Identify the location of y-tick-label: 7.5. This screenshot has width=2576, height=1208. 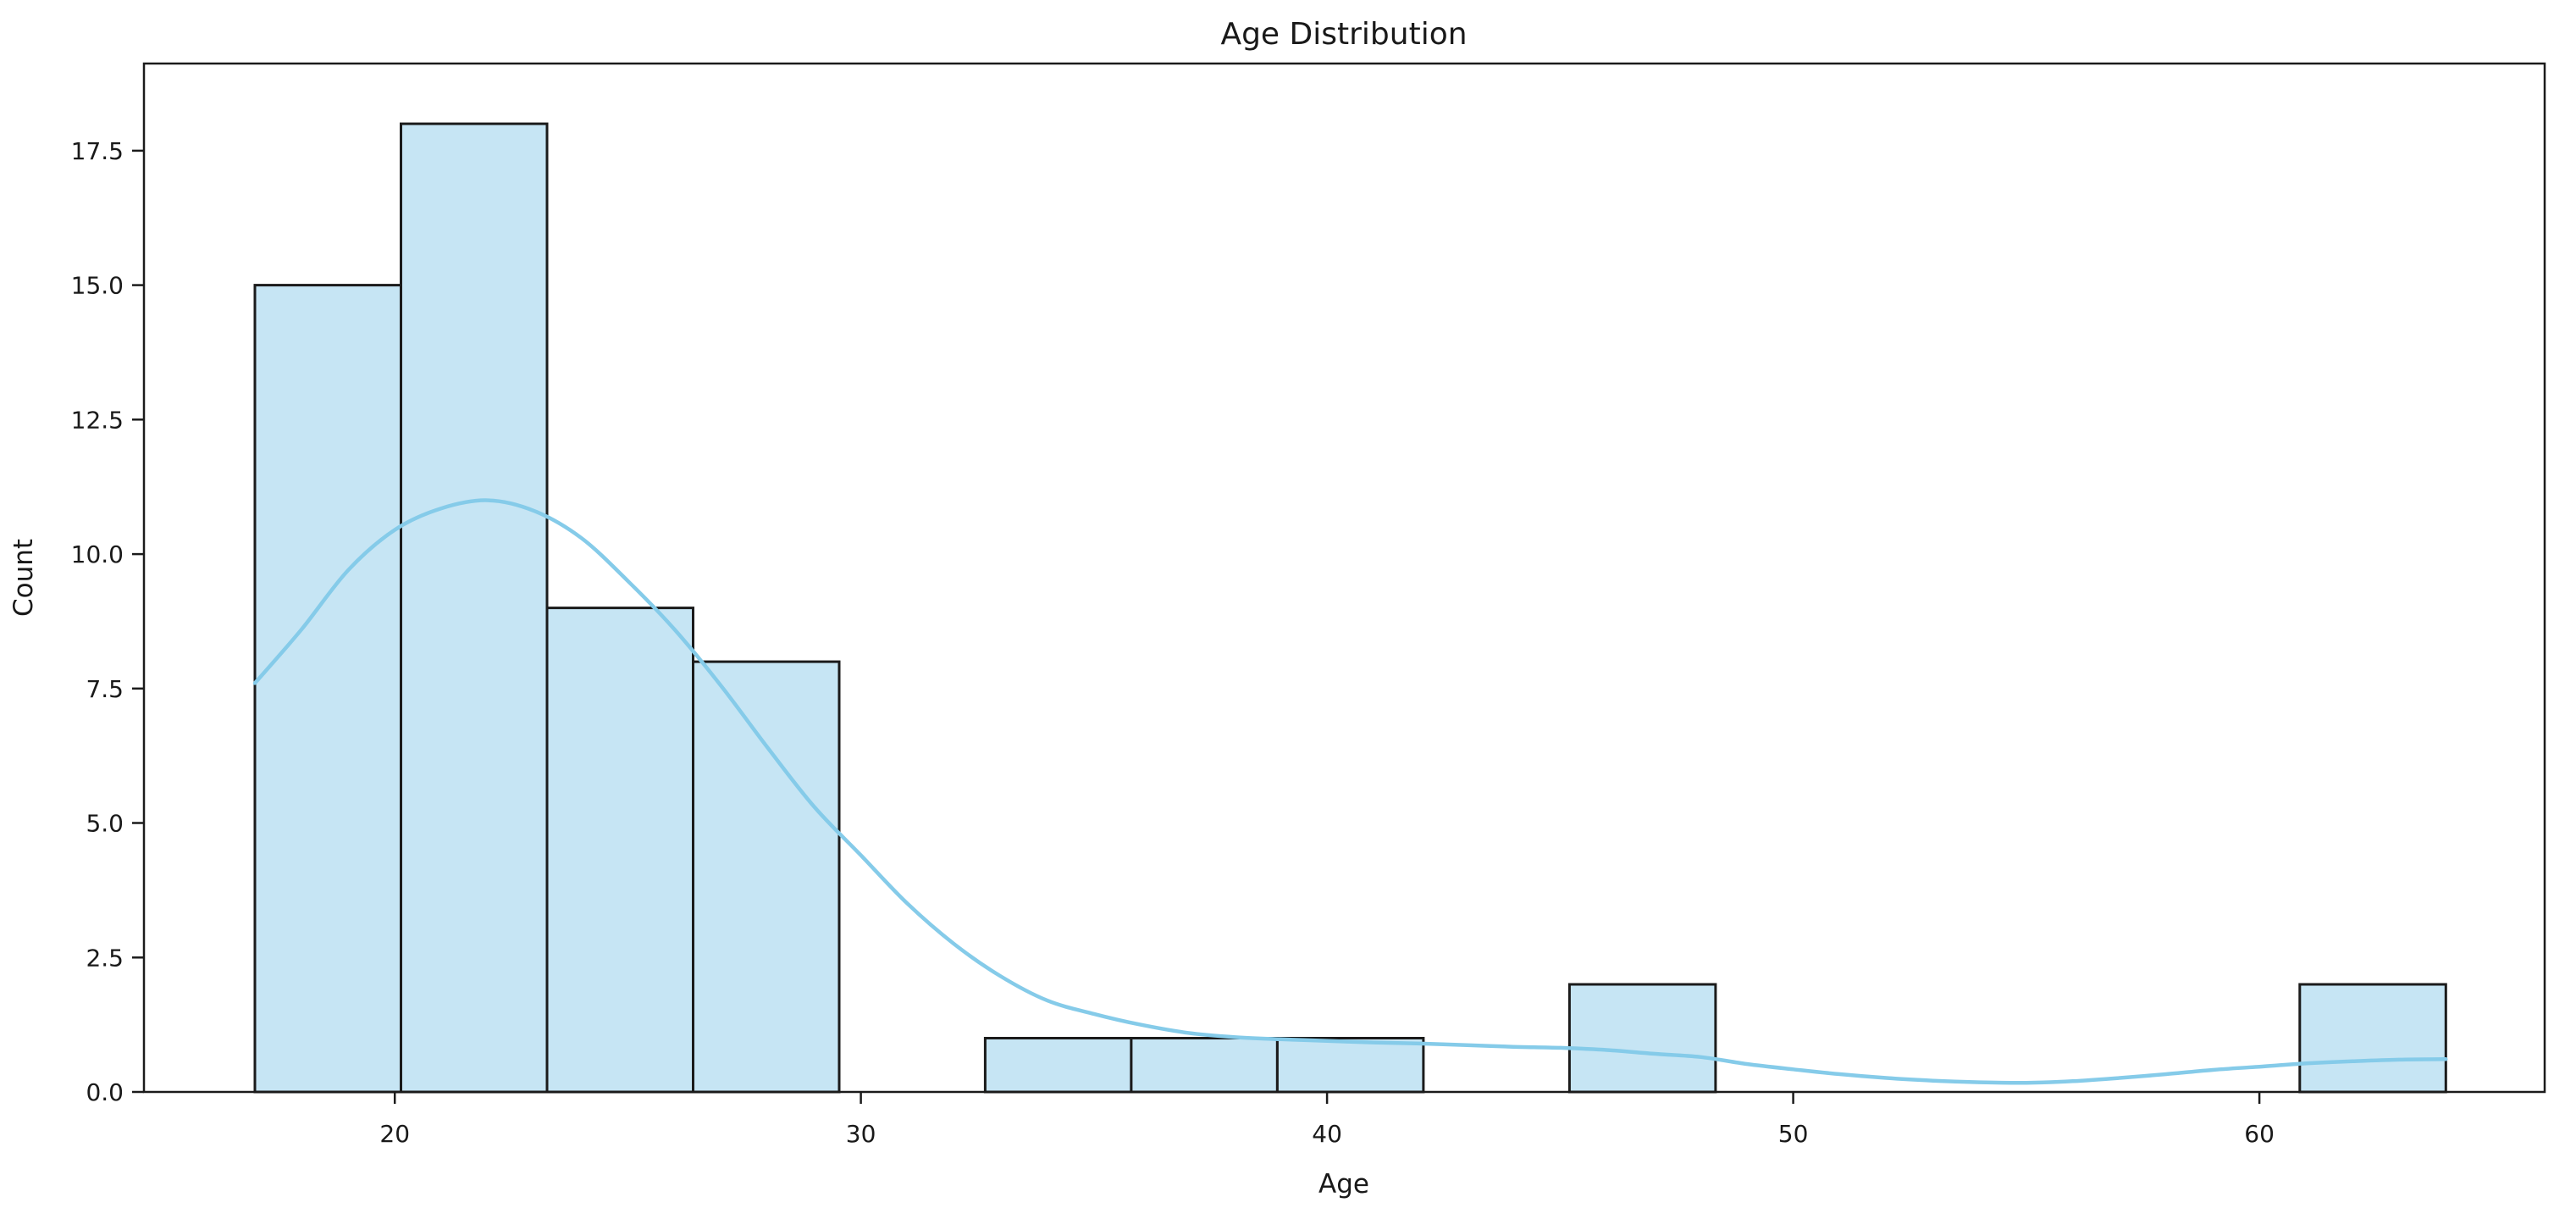
(105, 689).